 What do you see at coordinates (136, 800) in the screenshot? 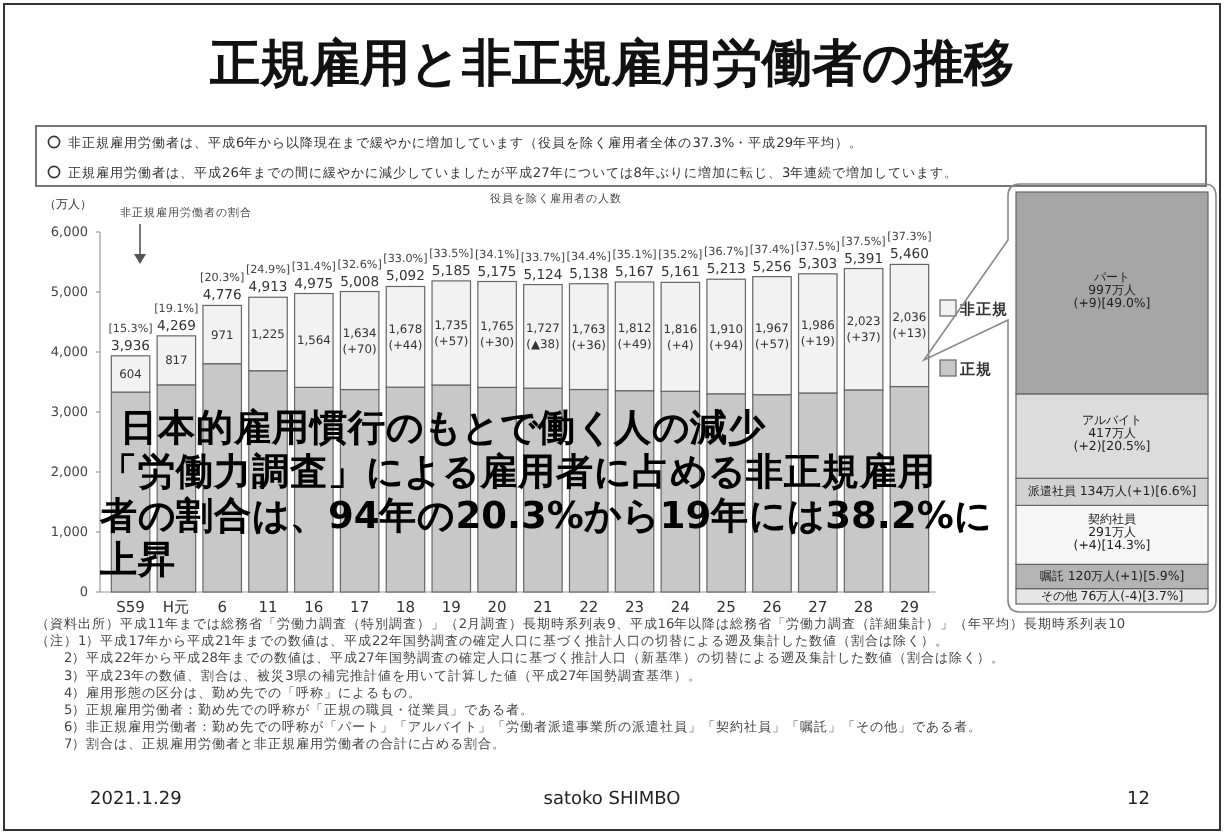
I see `text: 2021.1.29` at bounding box center [136, 800].